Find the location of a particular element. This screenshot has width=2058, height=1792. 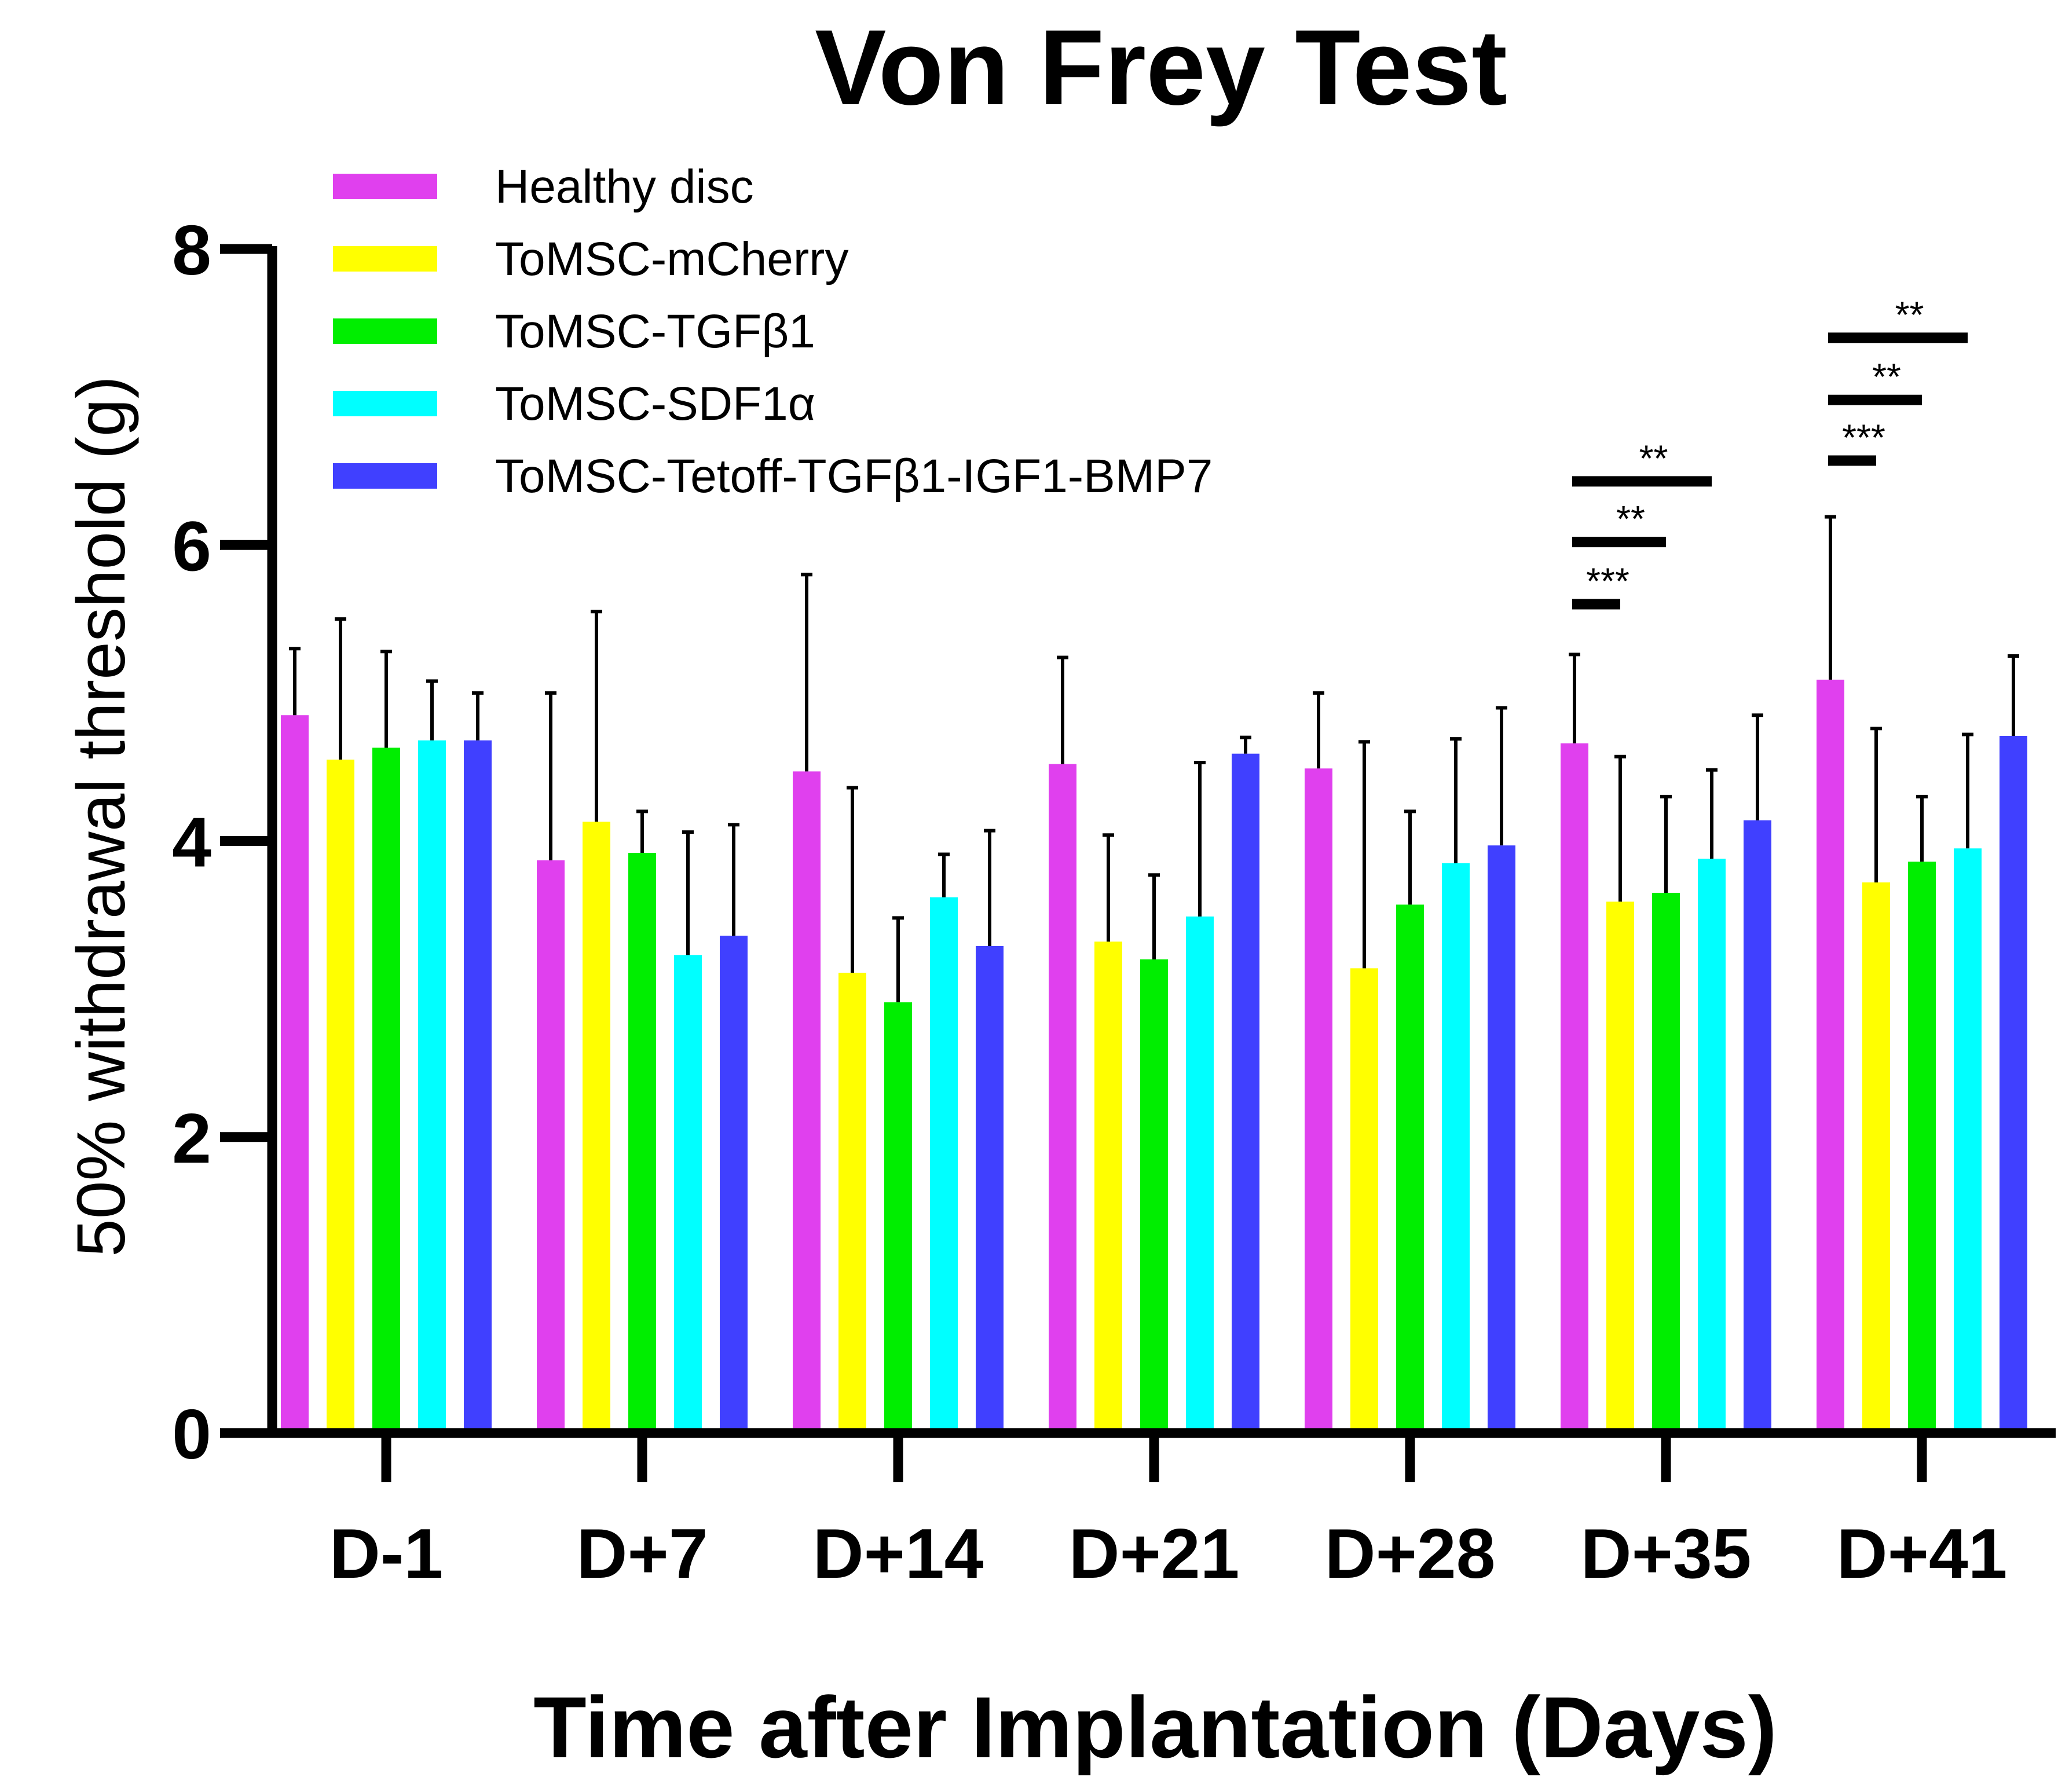

x-axis-label: Time after Implantation (Days) is located at coordinates (1155, 1728).